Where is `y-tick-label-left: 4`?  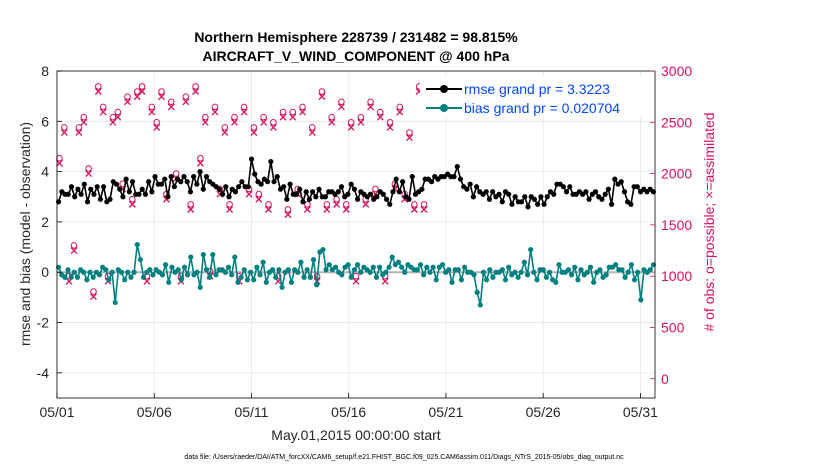 y-tick-label-left: 4 is located at coordinates (45, 172).